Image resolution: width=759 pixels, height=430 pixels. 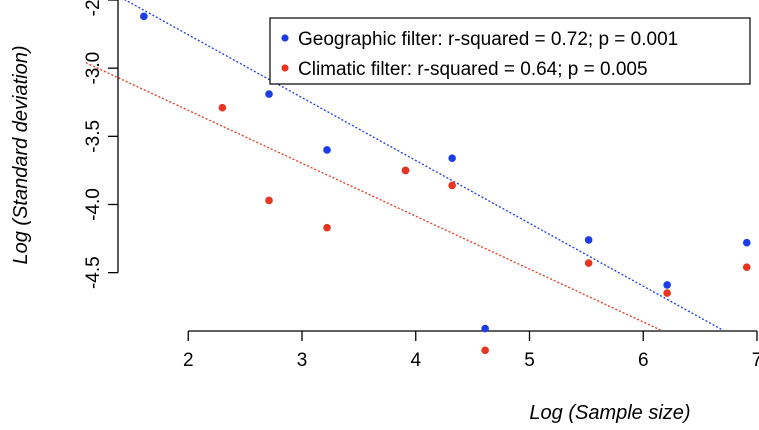 What do you see at coordinates (188, 360) in the screenshot?
I see `x-tick-label: 2` at bounding box center [188, 360].